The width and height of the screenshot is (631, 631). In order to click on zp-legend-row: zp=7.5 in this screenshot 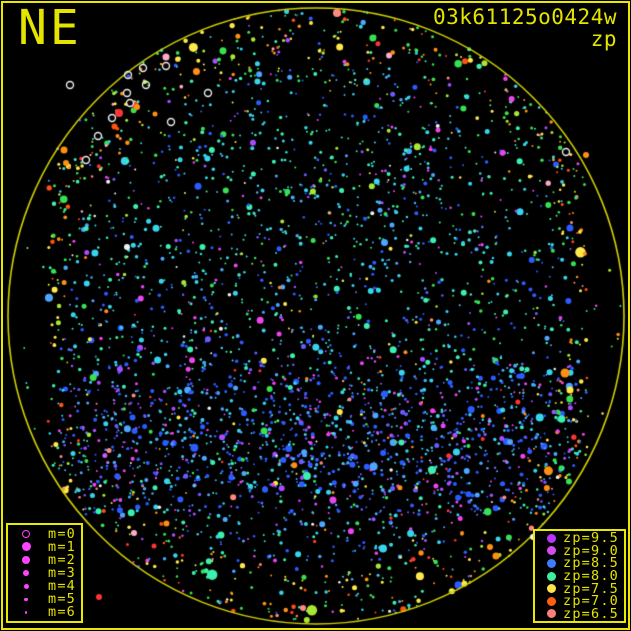, I will do `click(579, 588)`.